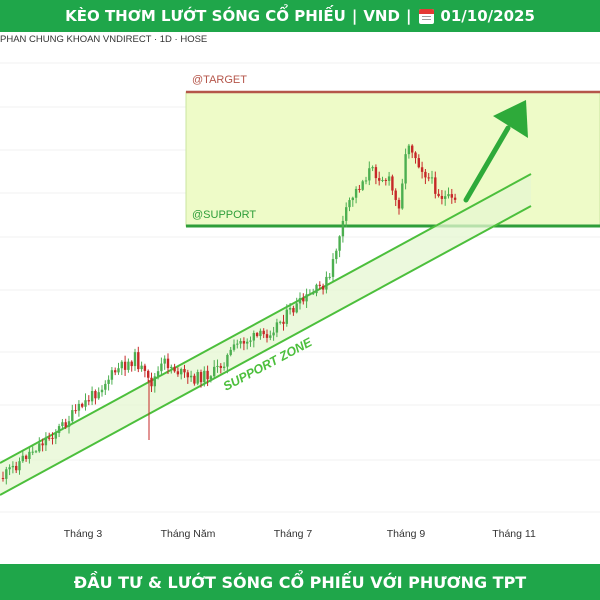  Describe the element at coordinates (406, 534) in the screenshot. I see `x-tick-label-3: Tháng 9` at that location.